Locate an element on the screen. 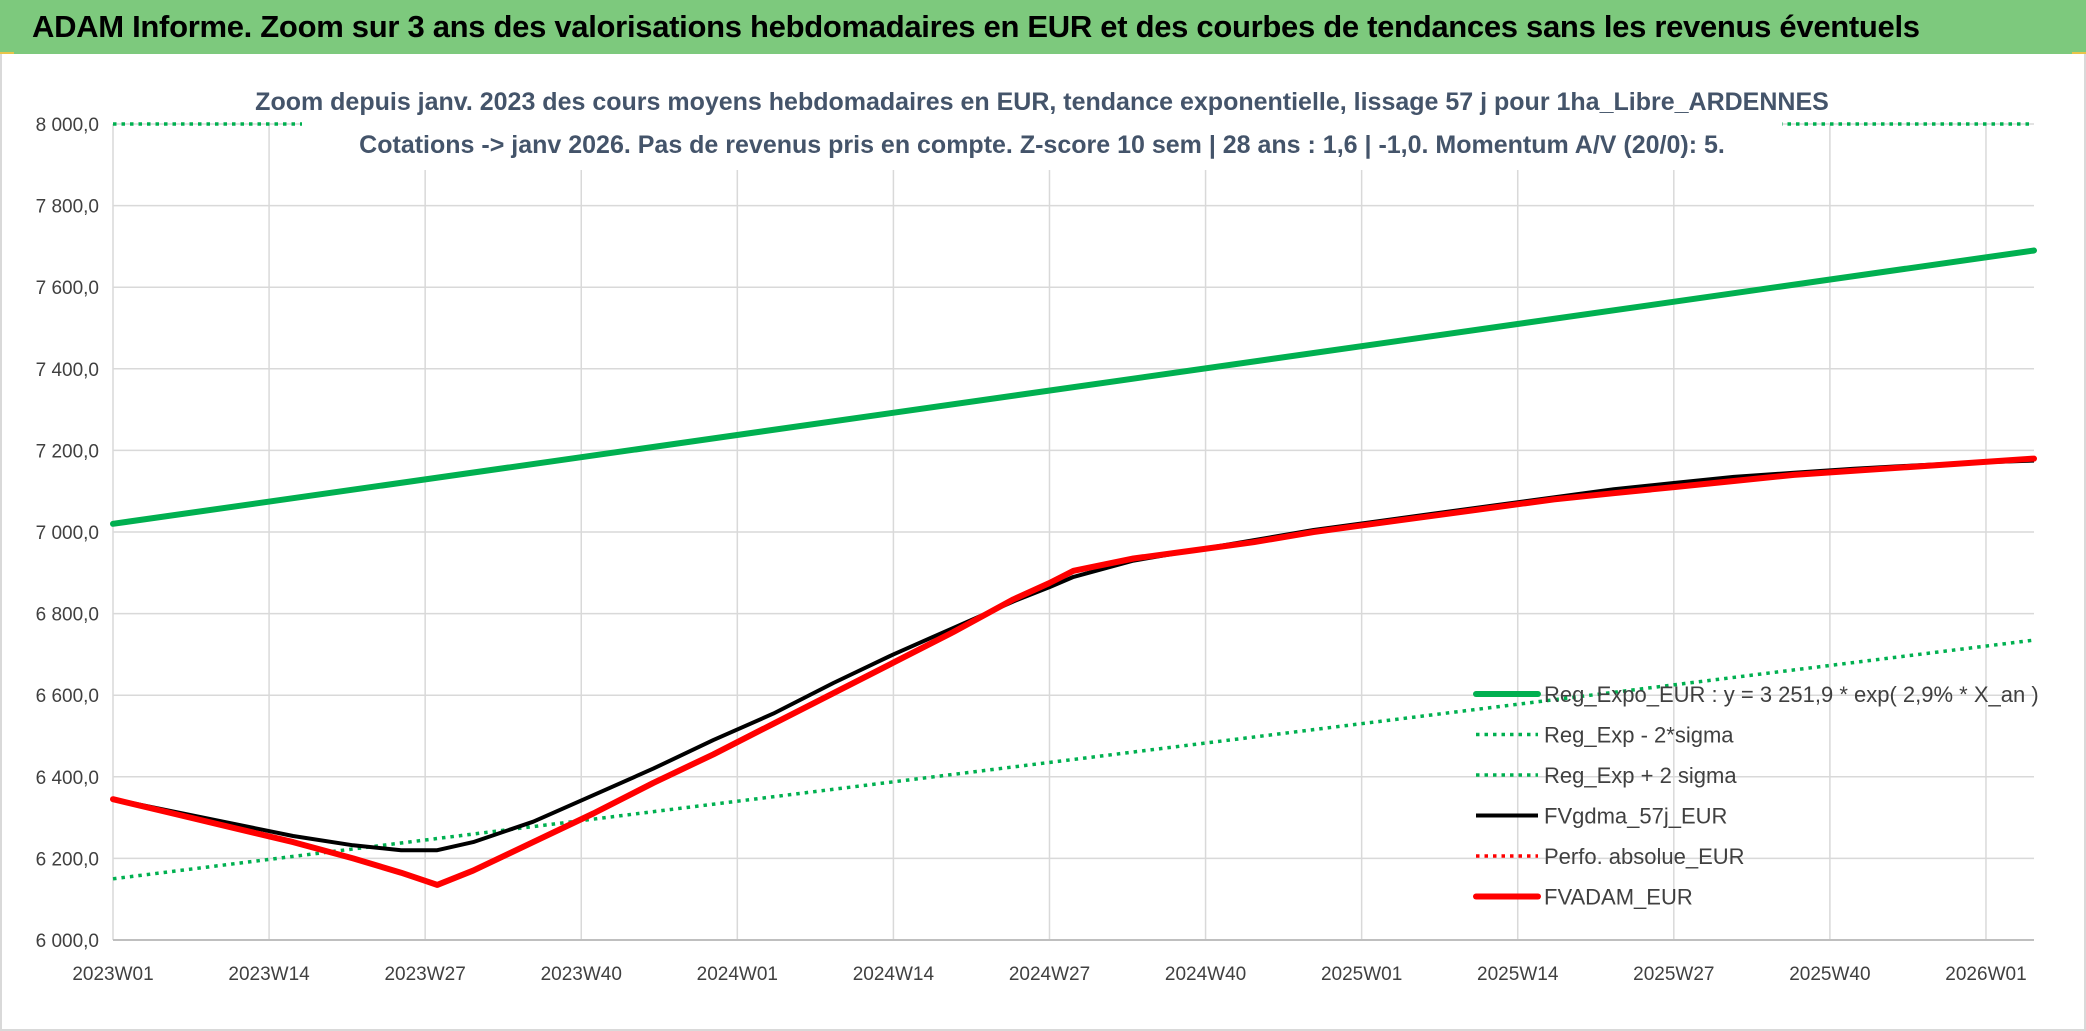  y-tick-label: 6 000,0 is located at coordinates (67, 941).